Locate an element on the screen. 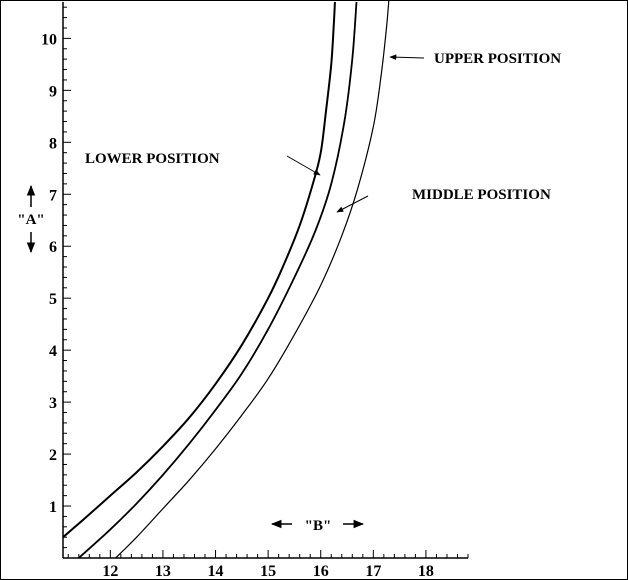  y-tick-label: 7 is located at coordinates (53, 195).